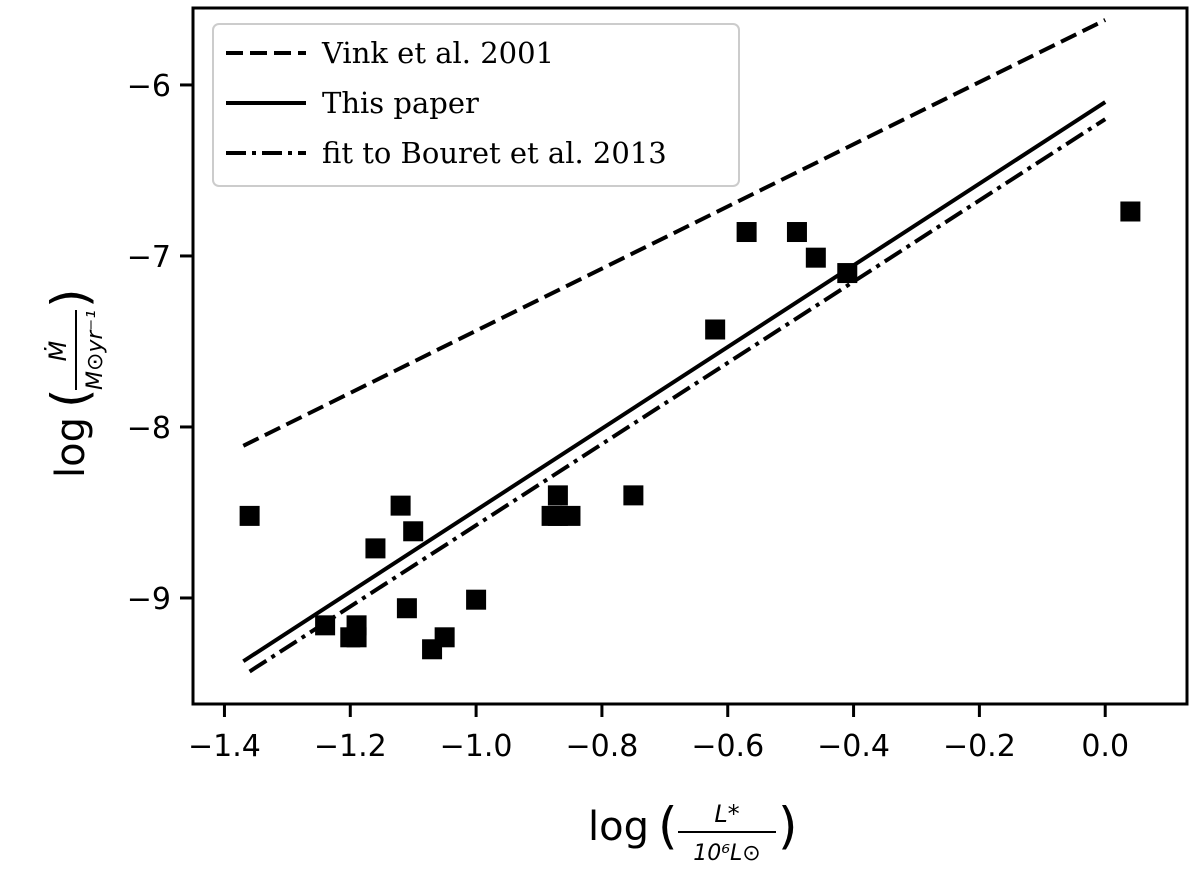 The height and width of the screenshot is (876, 1200). I want to click on x-axis-label-open-paren: (, so click(668, 826).